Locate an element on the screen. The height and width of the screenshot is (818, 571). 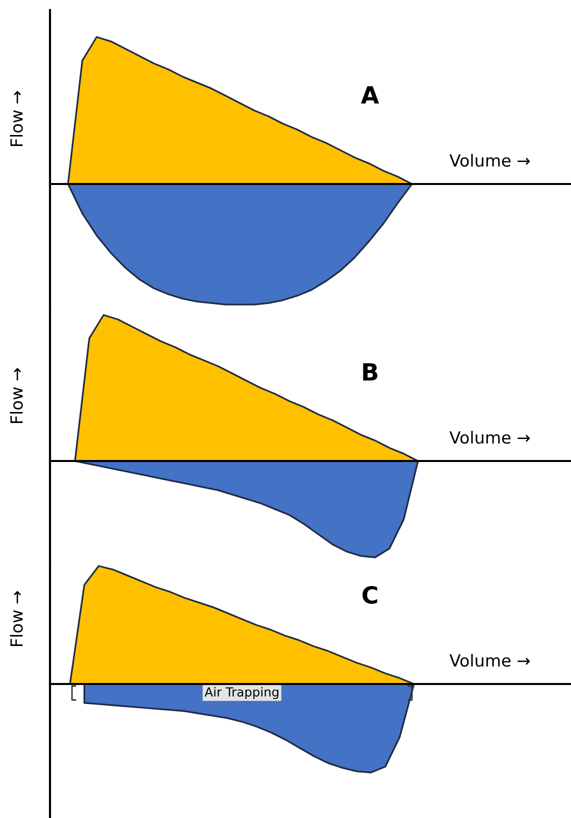
text: C is located at coordinates (370, 595).